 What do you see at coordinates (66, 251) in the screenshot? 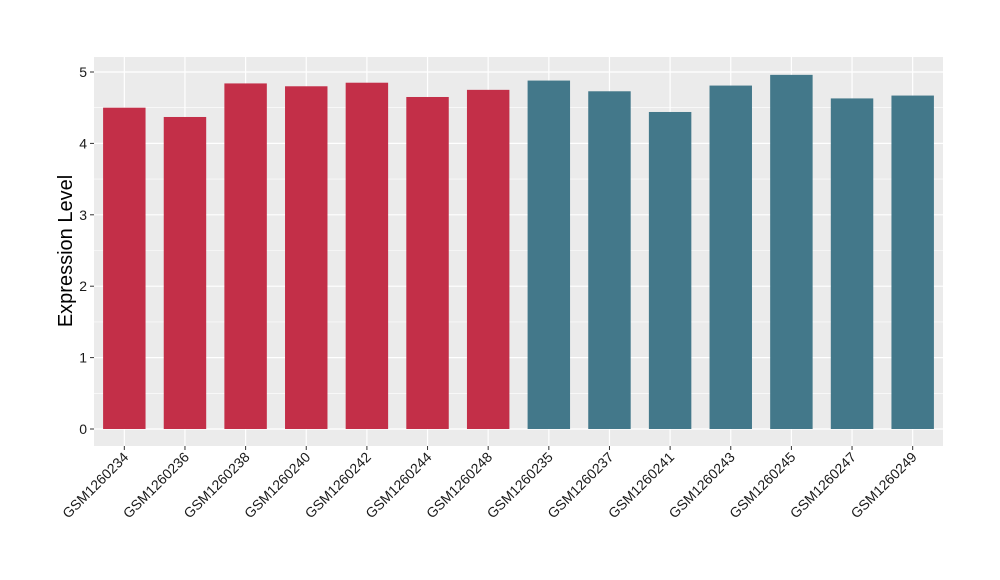
I see `y-axis-title: Expression Level` at bounding box center [66, 251].